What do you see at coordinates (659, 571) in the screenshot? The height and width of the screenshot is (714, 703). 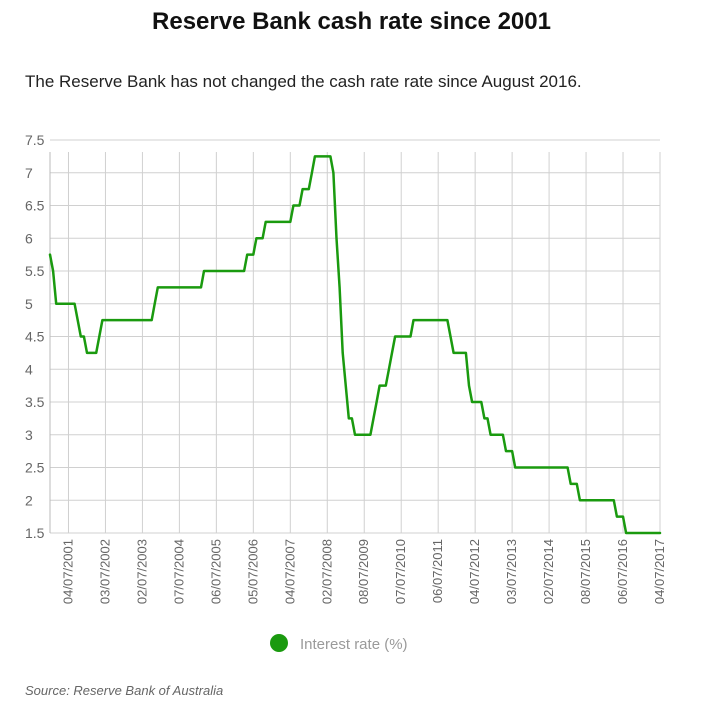 I see `x-tick-label: 04/07/2017` at bounding box center [659, 571].